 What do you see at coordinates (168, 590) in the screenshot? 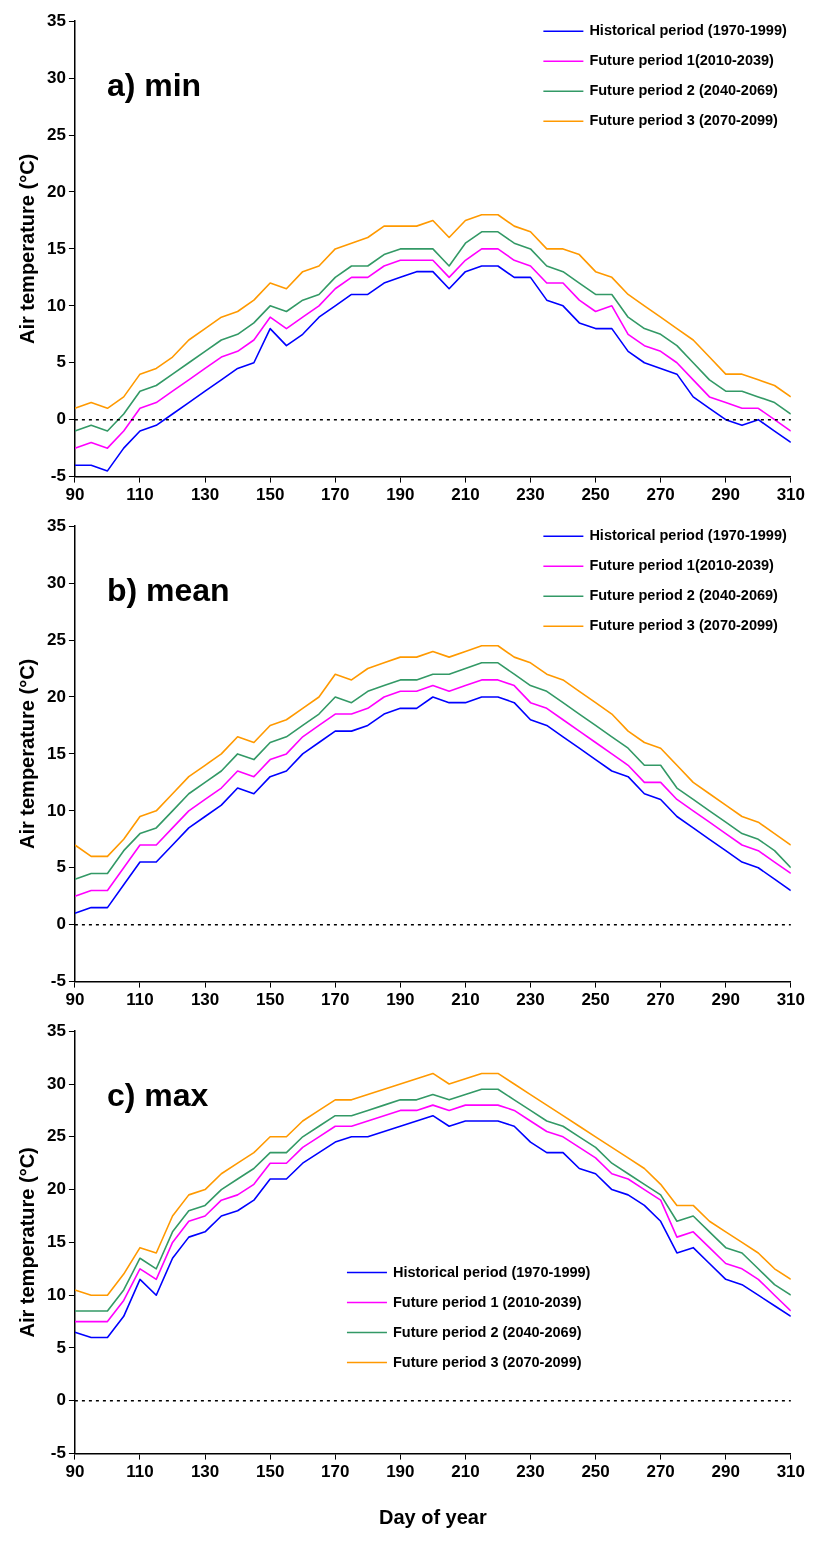
I see `text: b) mean` at bounding box center [168, 590].